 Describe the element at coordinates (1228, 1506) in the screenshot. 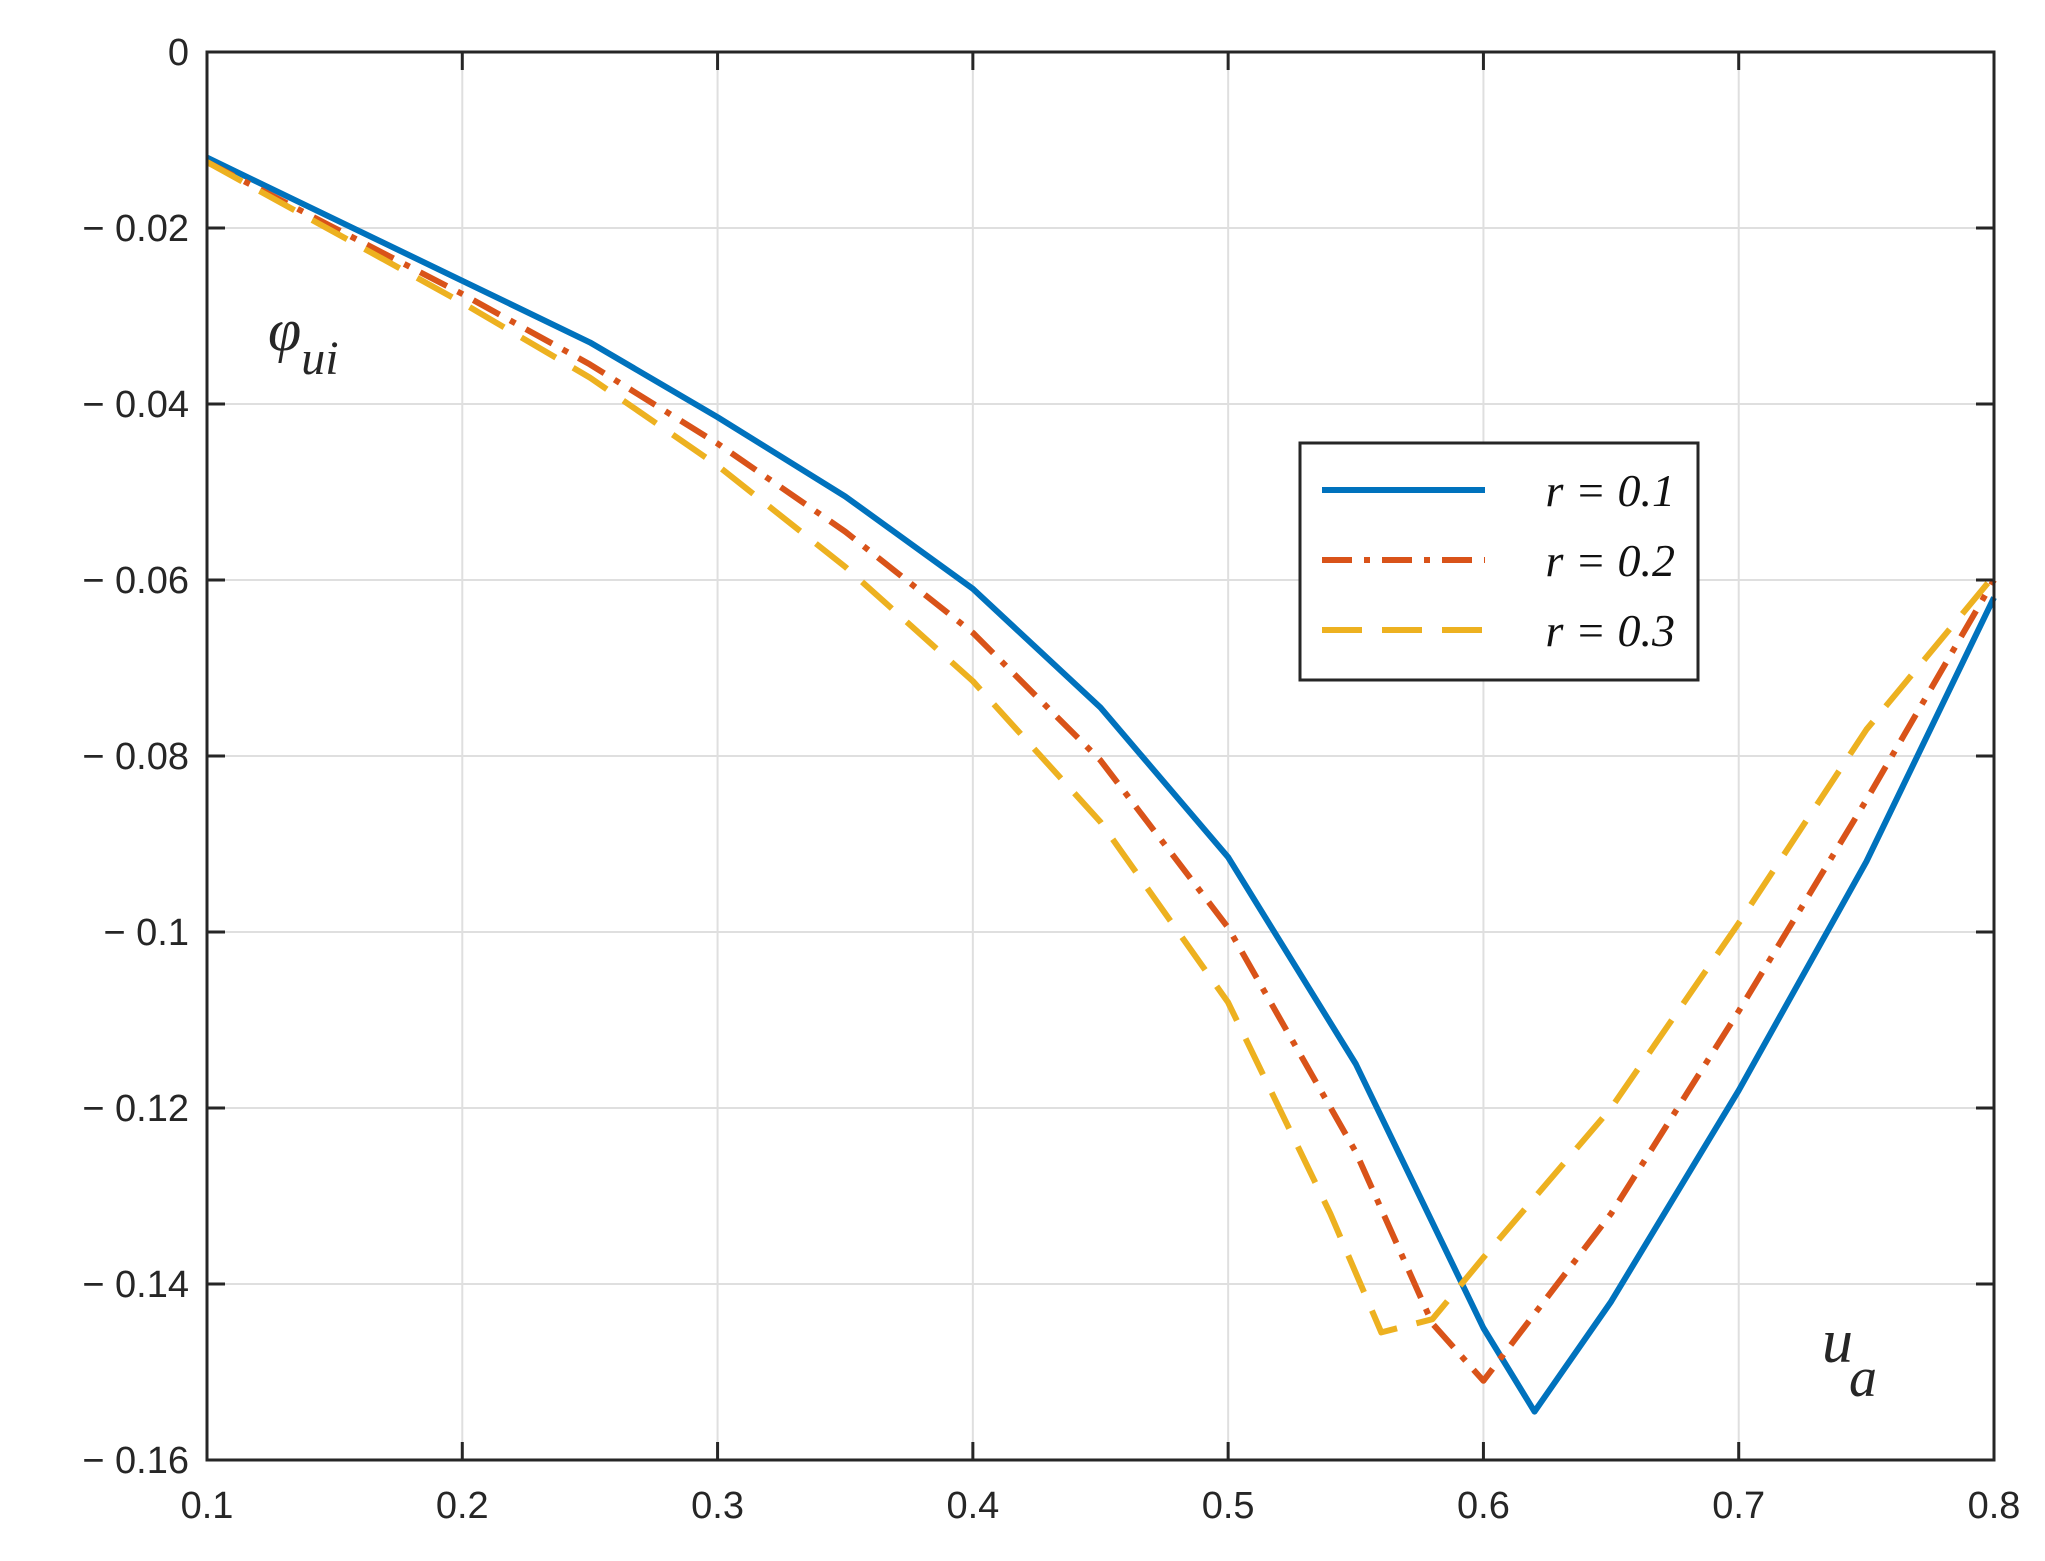

I see `x-tick-label: 0.5` at that location.